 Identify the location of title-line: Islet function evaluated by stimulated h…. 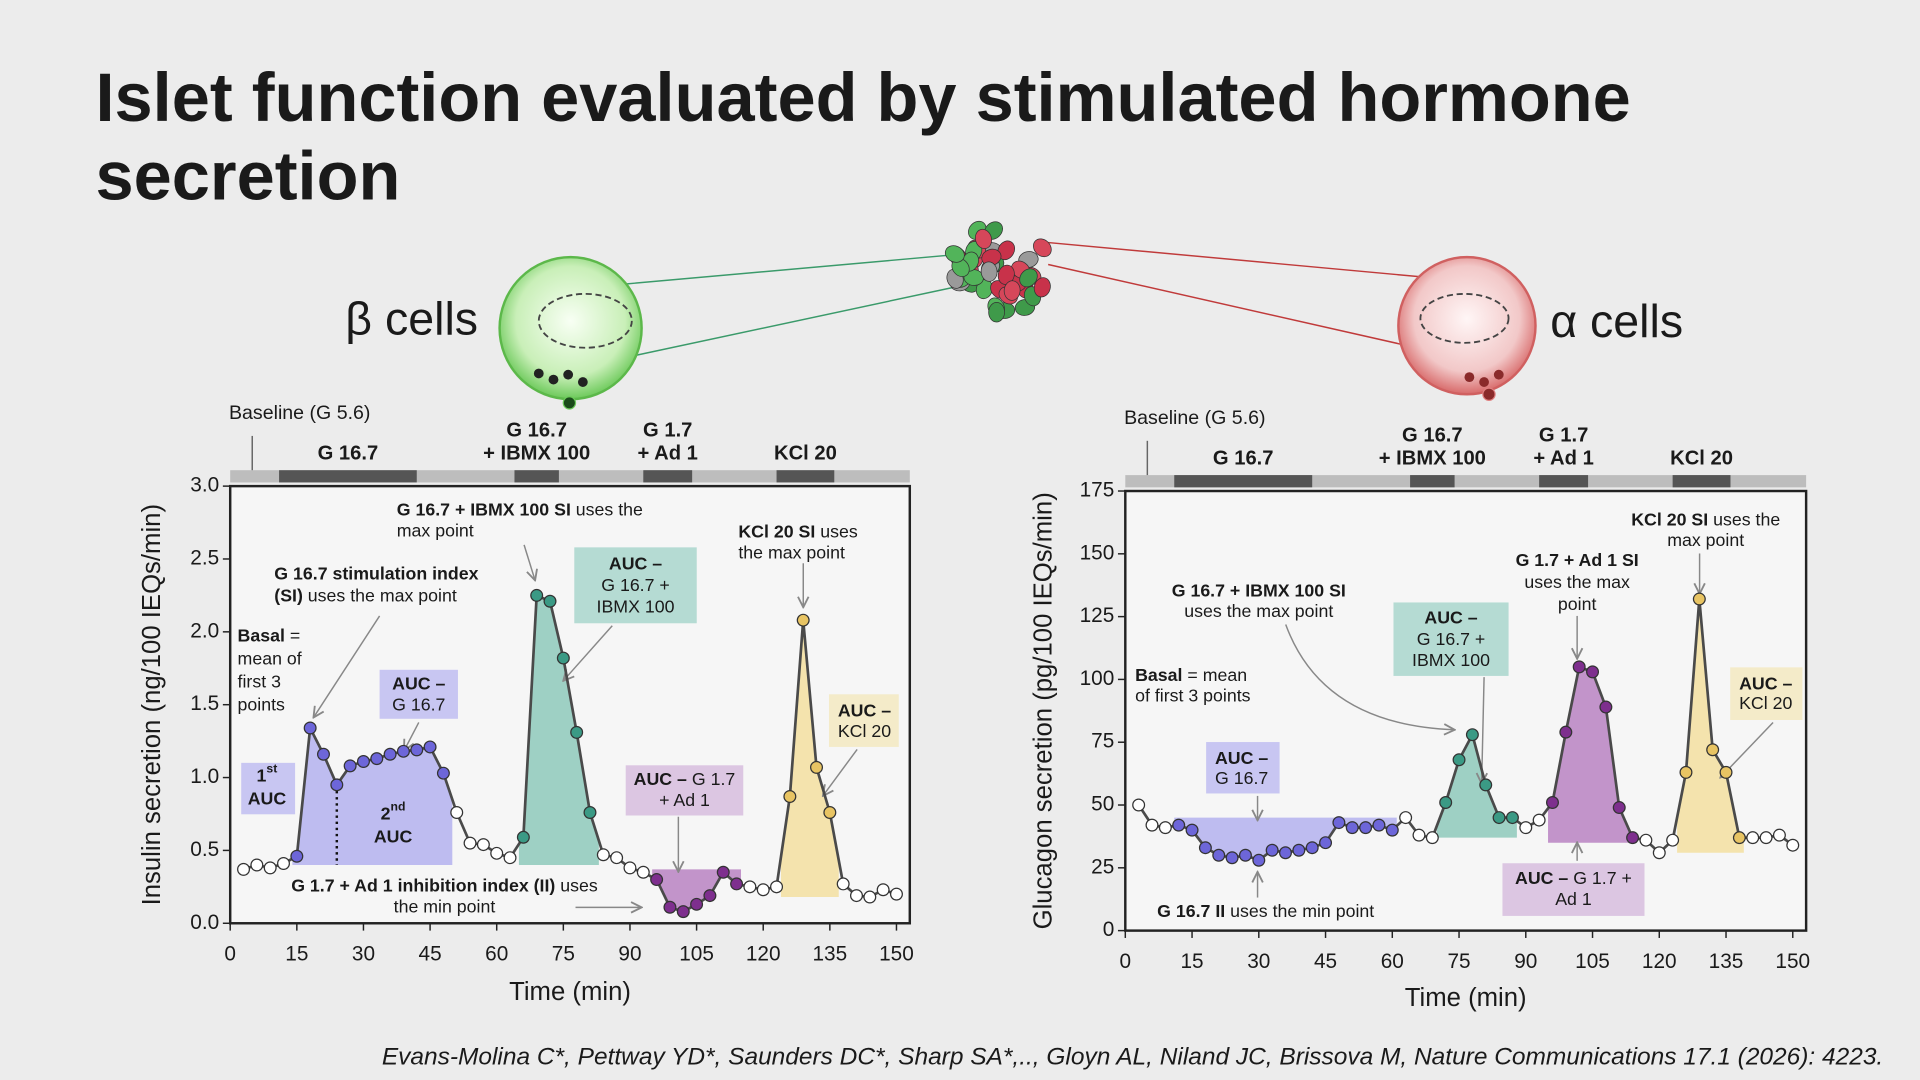
(863, 97).